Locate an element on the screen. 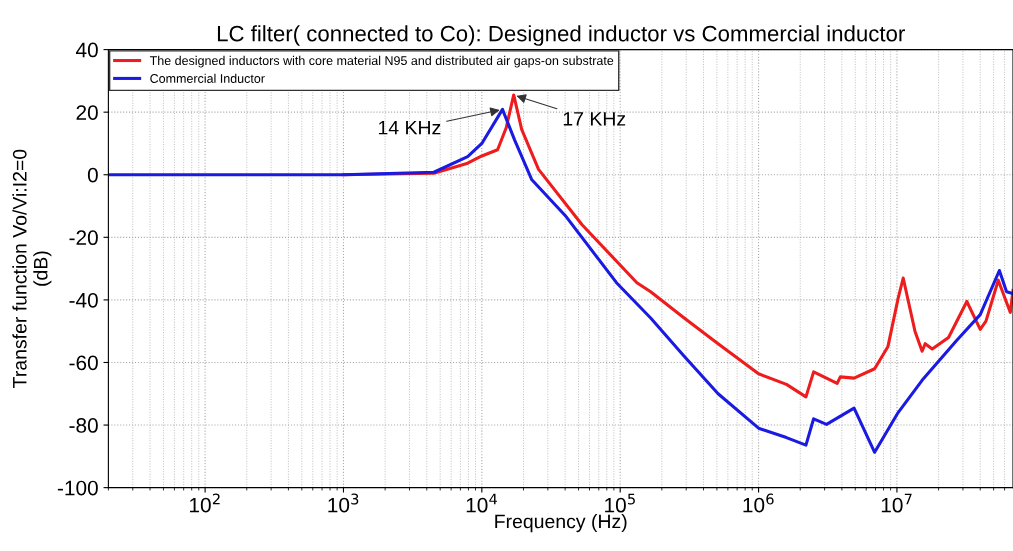 The width and height of the screenshot is (1013, 551). y-tick-label: -40 is located at coordinates (83, 300).